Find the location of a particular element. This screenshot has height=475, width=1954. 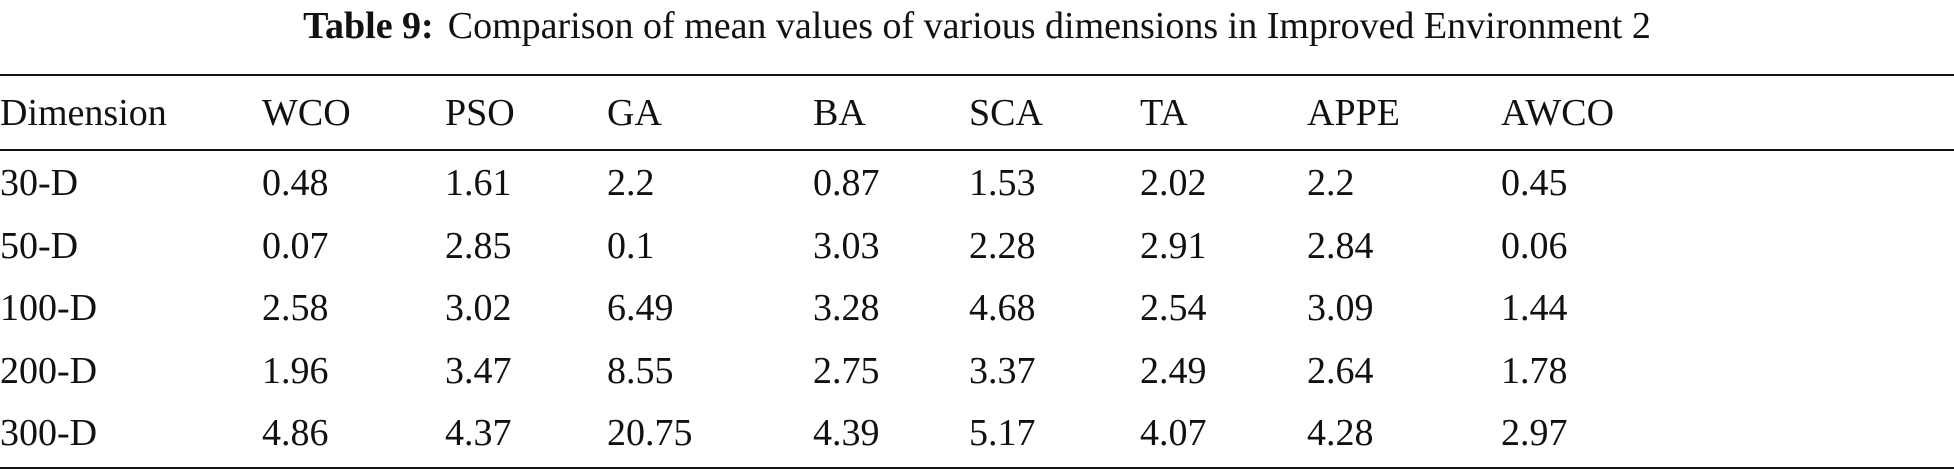

table-cell: 3.37 is located at coordinates (1002, 370).